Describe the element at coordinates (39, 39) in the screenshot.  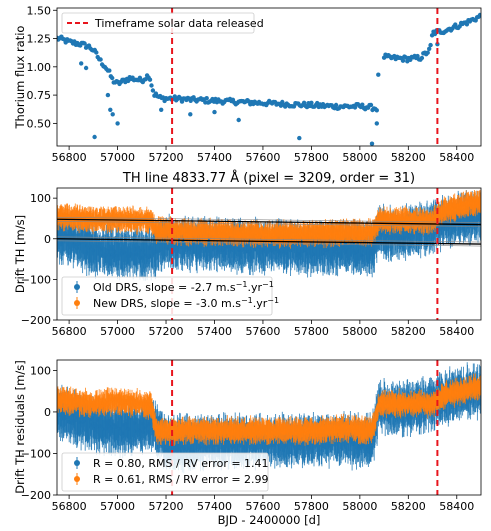
I see `y-tick-label: 1.25` at that location.